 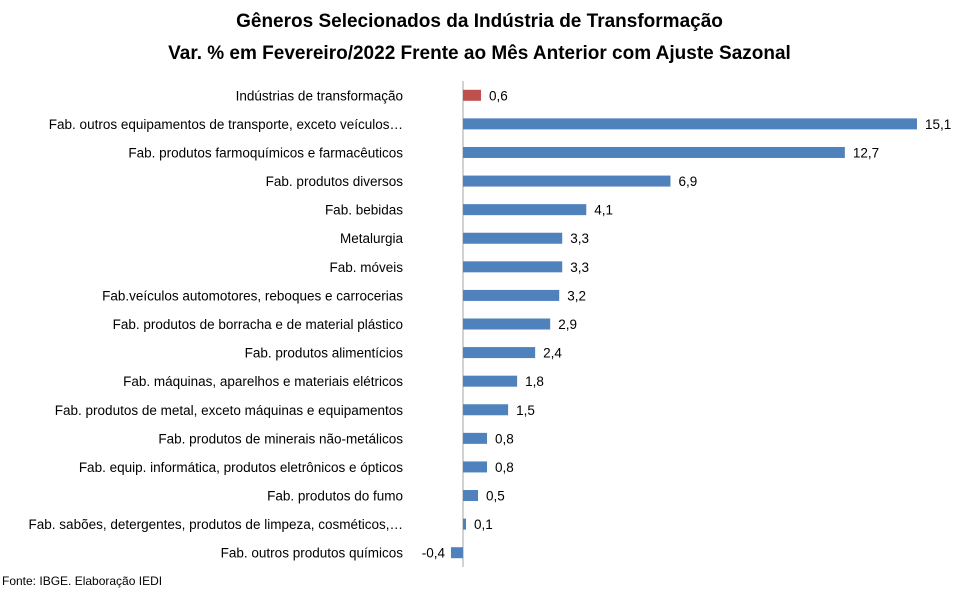 I want to click on category-label: Fab. produtos de minerais não-metálicos, so click(x=280, y=438).